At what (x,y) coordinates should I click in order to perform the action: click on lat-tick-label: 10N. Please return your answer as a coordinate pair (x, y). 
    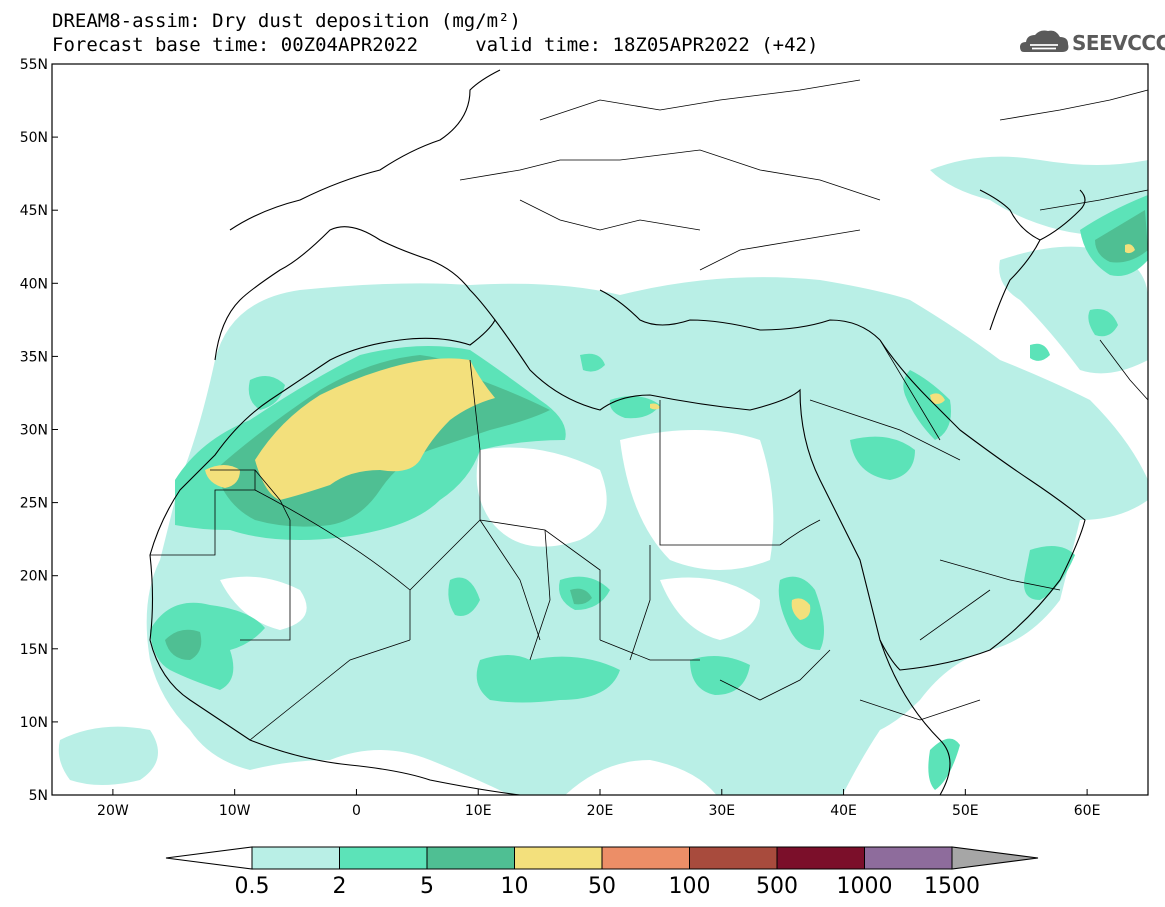
    Looking at the image, I should click on (34, 723).